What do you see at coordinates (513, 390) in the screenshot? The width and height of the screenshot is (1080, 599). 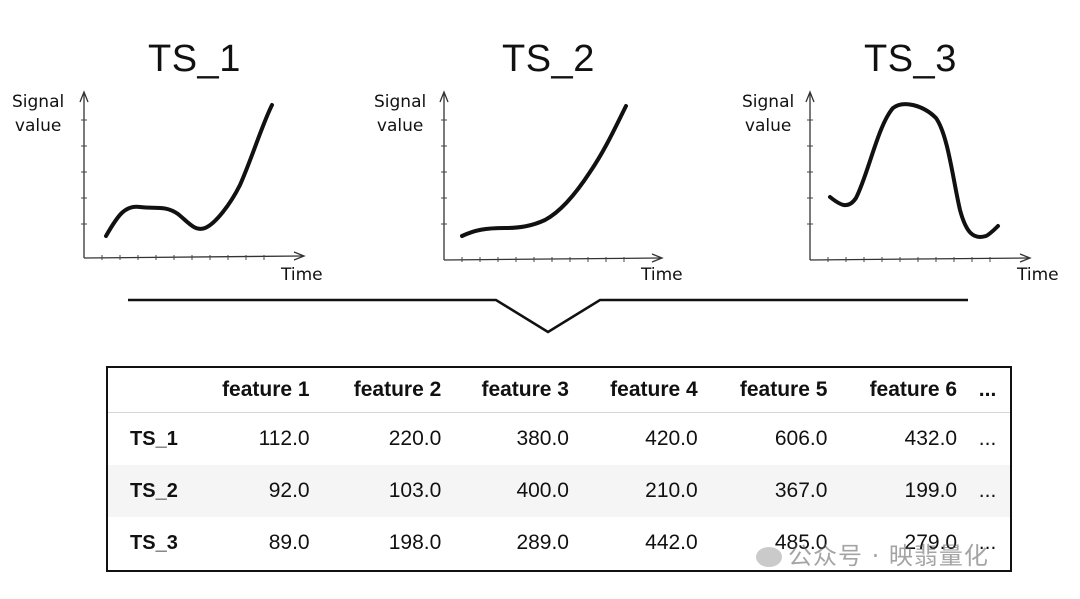 I see `column-header: feature 3` at bounding box center [513, 390].